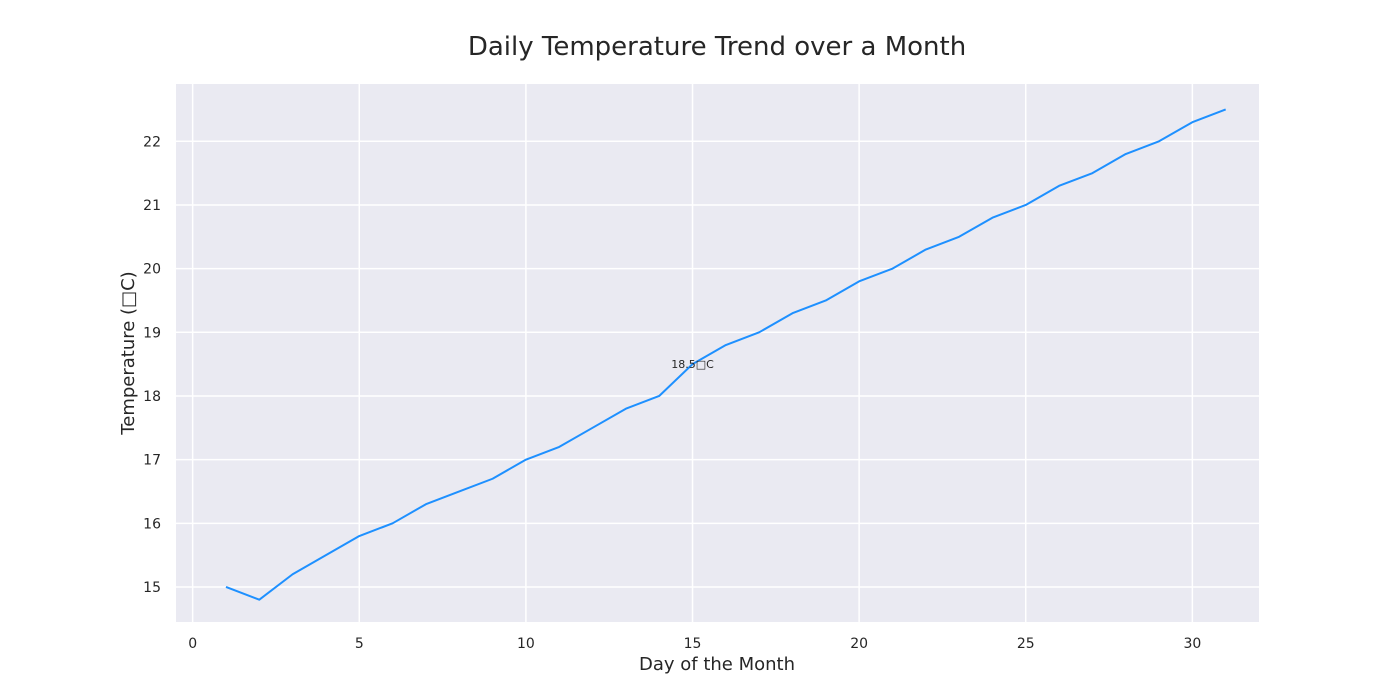 This screenshot has height=700, width=1400. What do you see at coordinates (152, 142) in the screenshot?
I see `y-tick-label: 22` at bounding box center [152, 142].